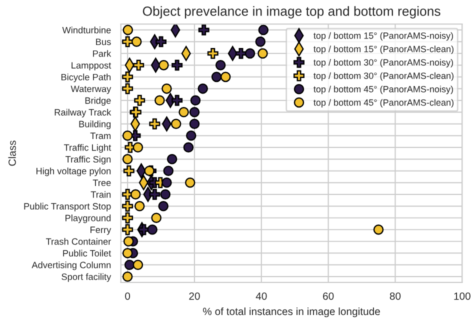  What do you see at coordinates (291, 312) in the screenshot?
I see `x-axis-title: % of total instances in image longitude` at bounding box center [291, 312].